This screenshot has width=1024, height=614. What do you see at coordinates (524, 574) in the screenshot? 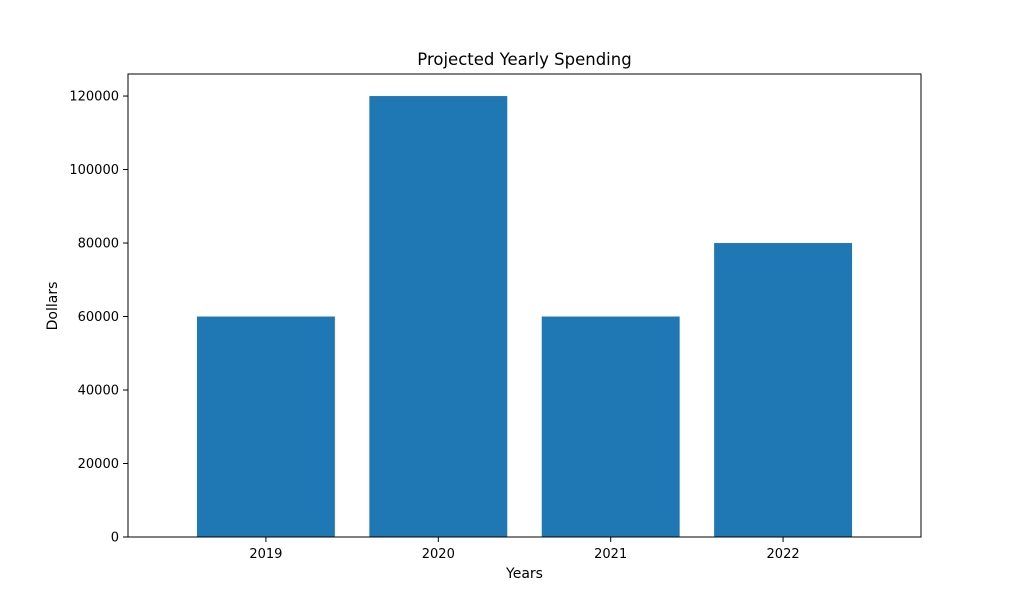
I see `x-axis-label: Years` at bounding box center [524, 574].